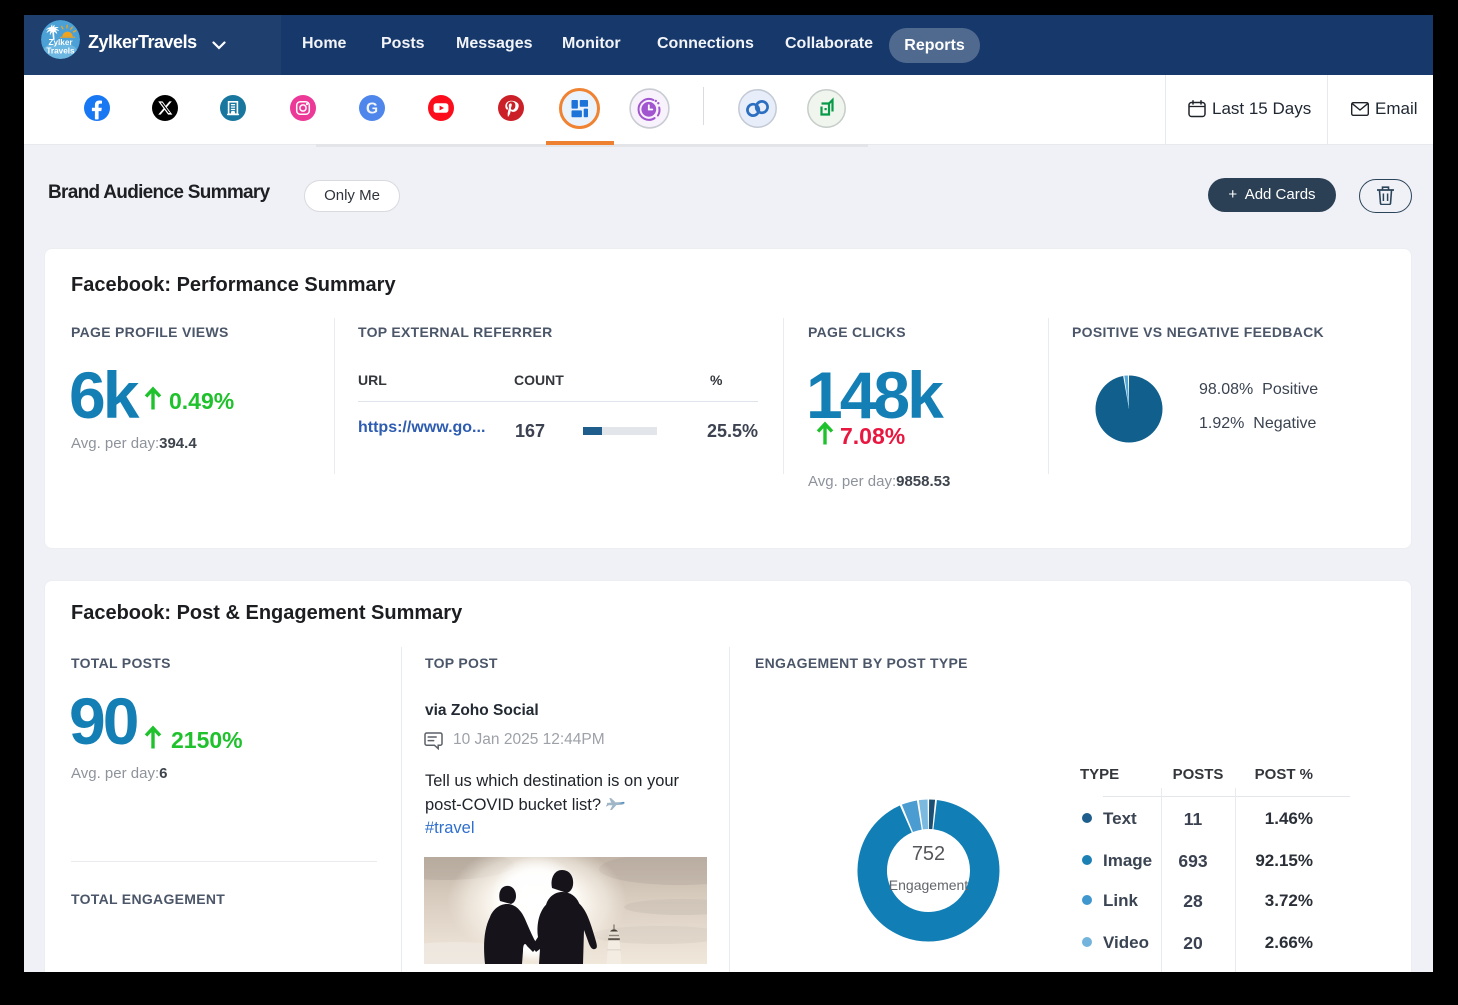 The width and height of the screenshot is (1458, 1005). I want to click on svg-text: Zylker, so click(60, 42).